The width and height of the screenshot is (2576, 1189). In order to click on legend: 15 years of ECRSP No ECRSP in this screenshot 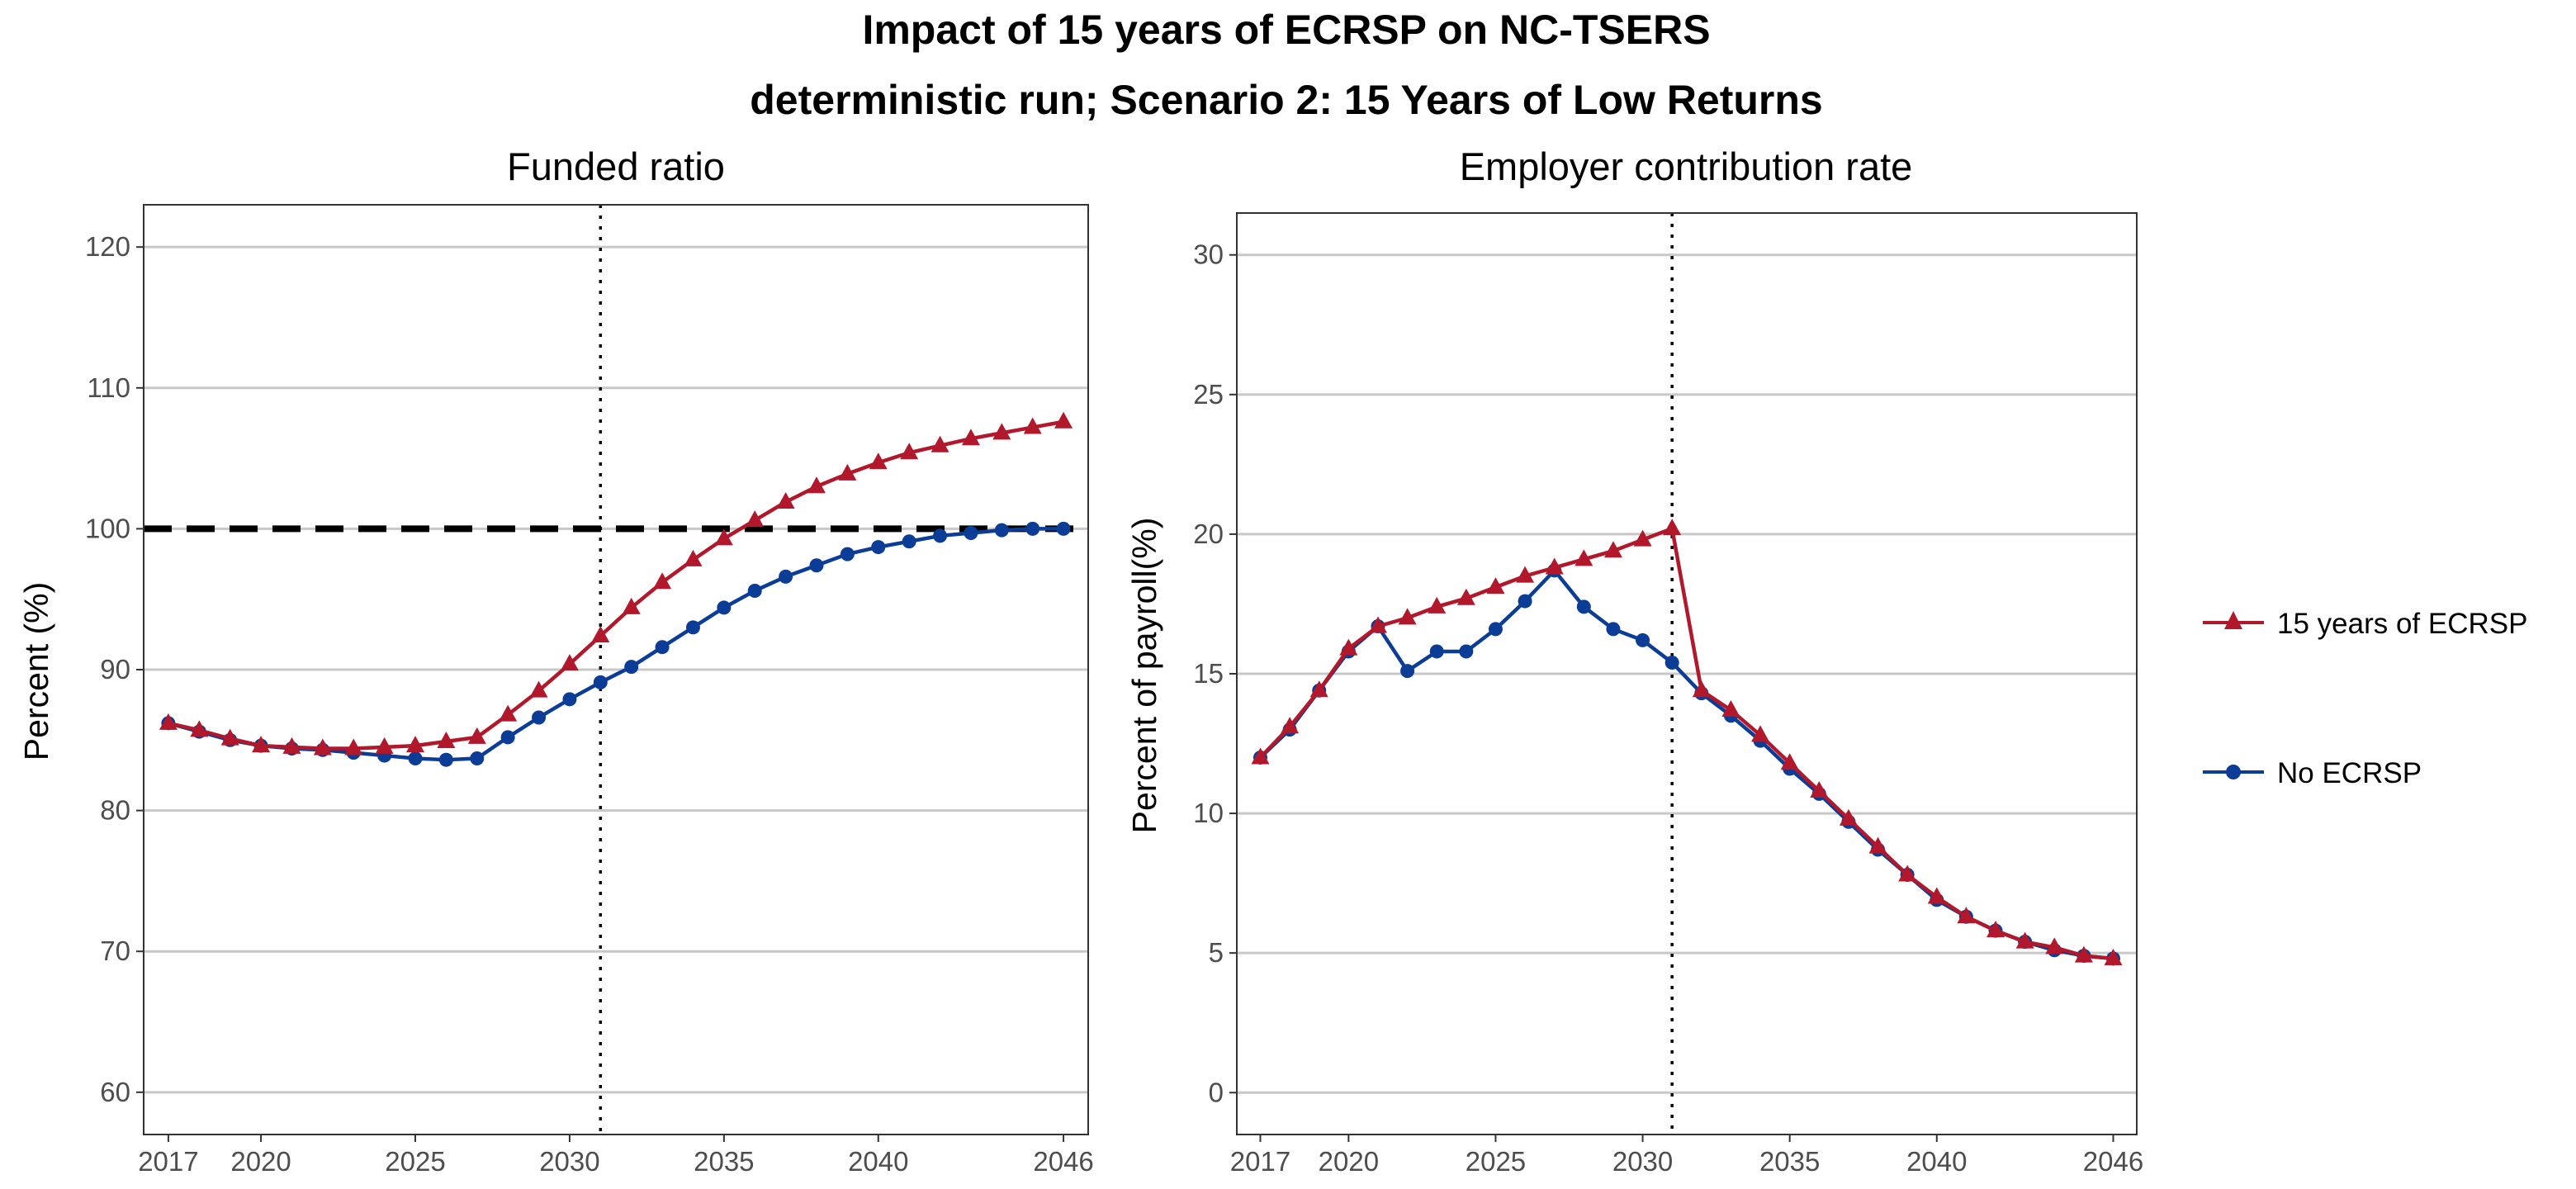, I will do `click(2365, 698)`.